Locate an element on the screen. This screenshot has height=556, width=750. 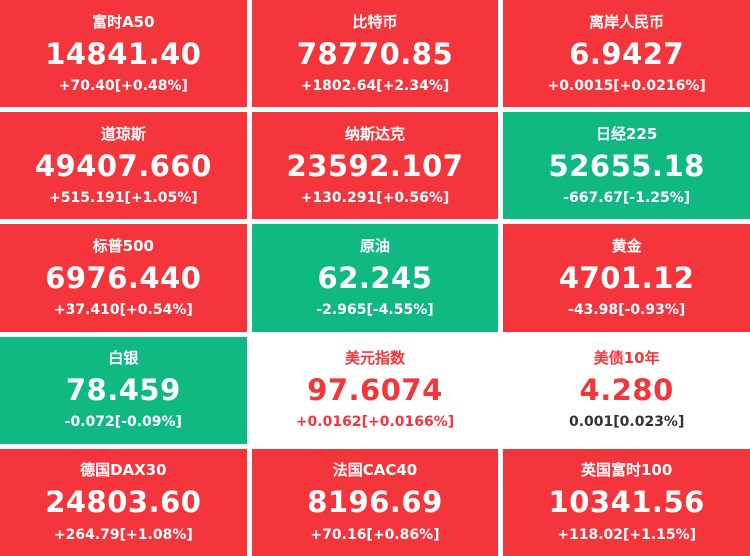
market-change: 0.001[0.023%] is located at coordinates (626, 422).